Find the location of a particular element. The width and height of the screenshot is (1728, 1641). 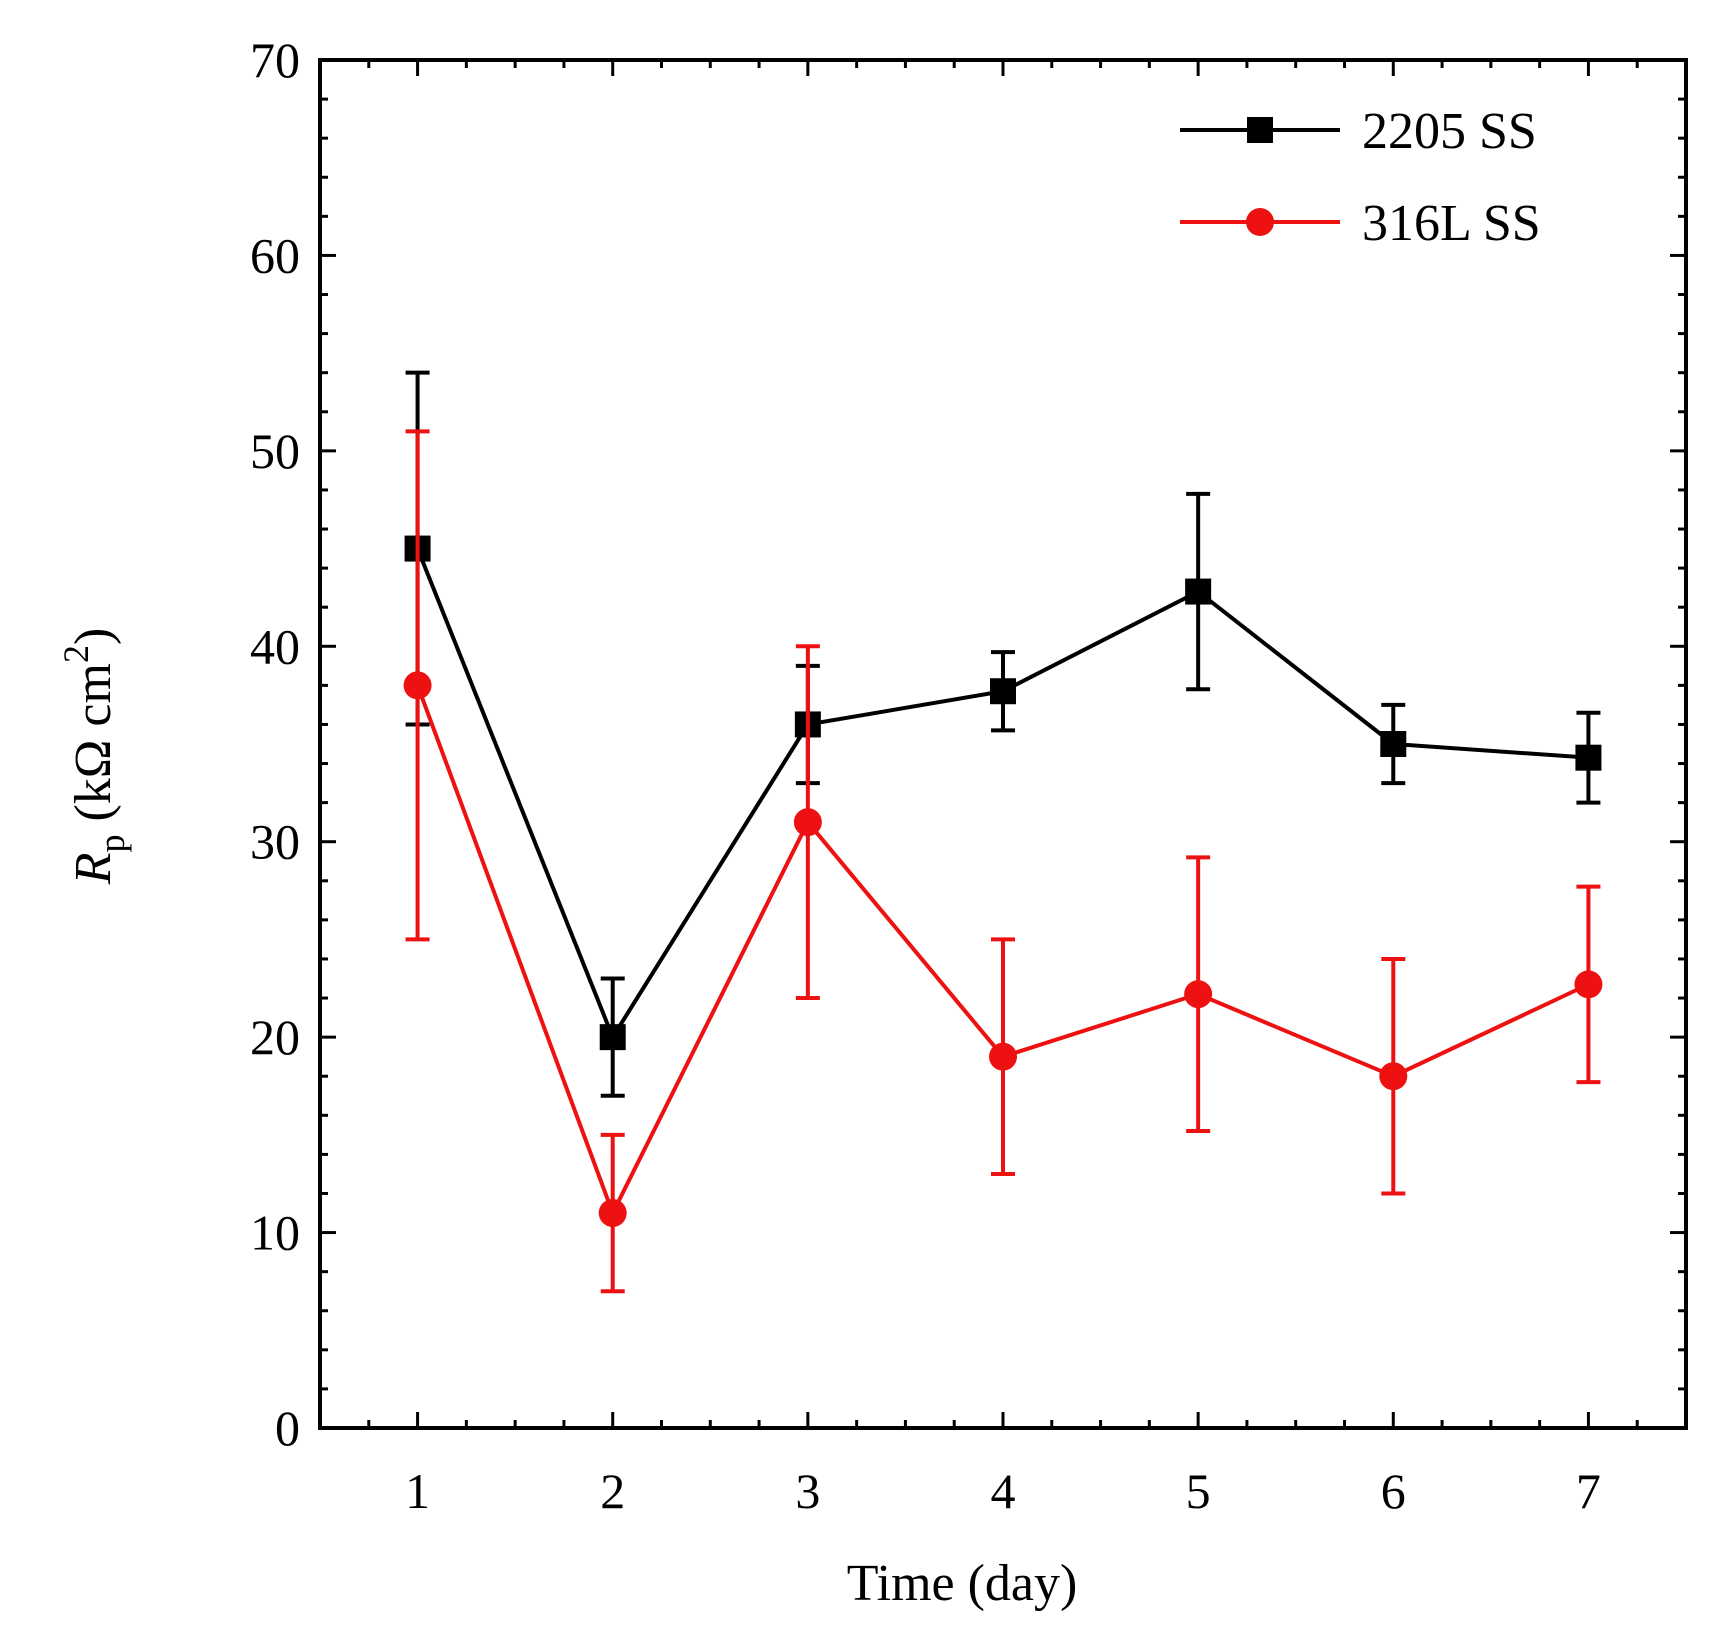

y-axis-unit: (kΩ cm is located at coordinates (93, 749).